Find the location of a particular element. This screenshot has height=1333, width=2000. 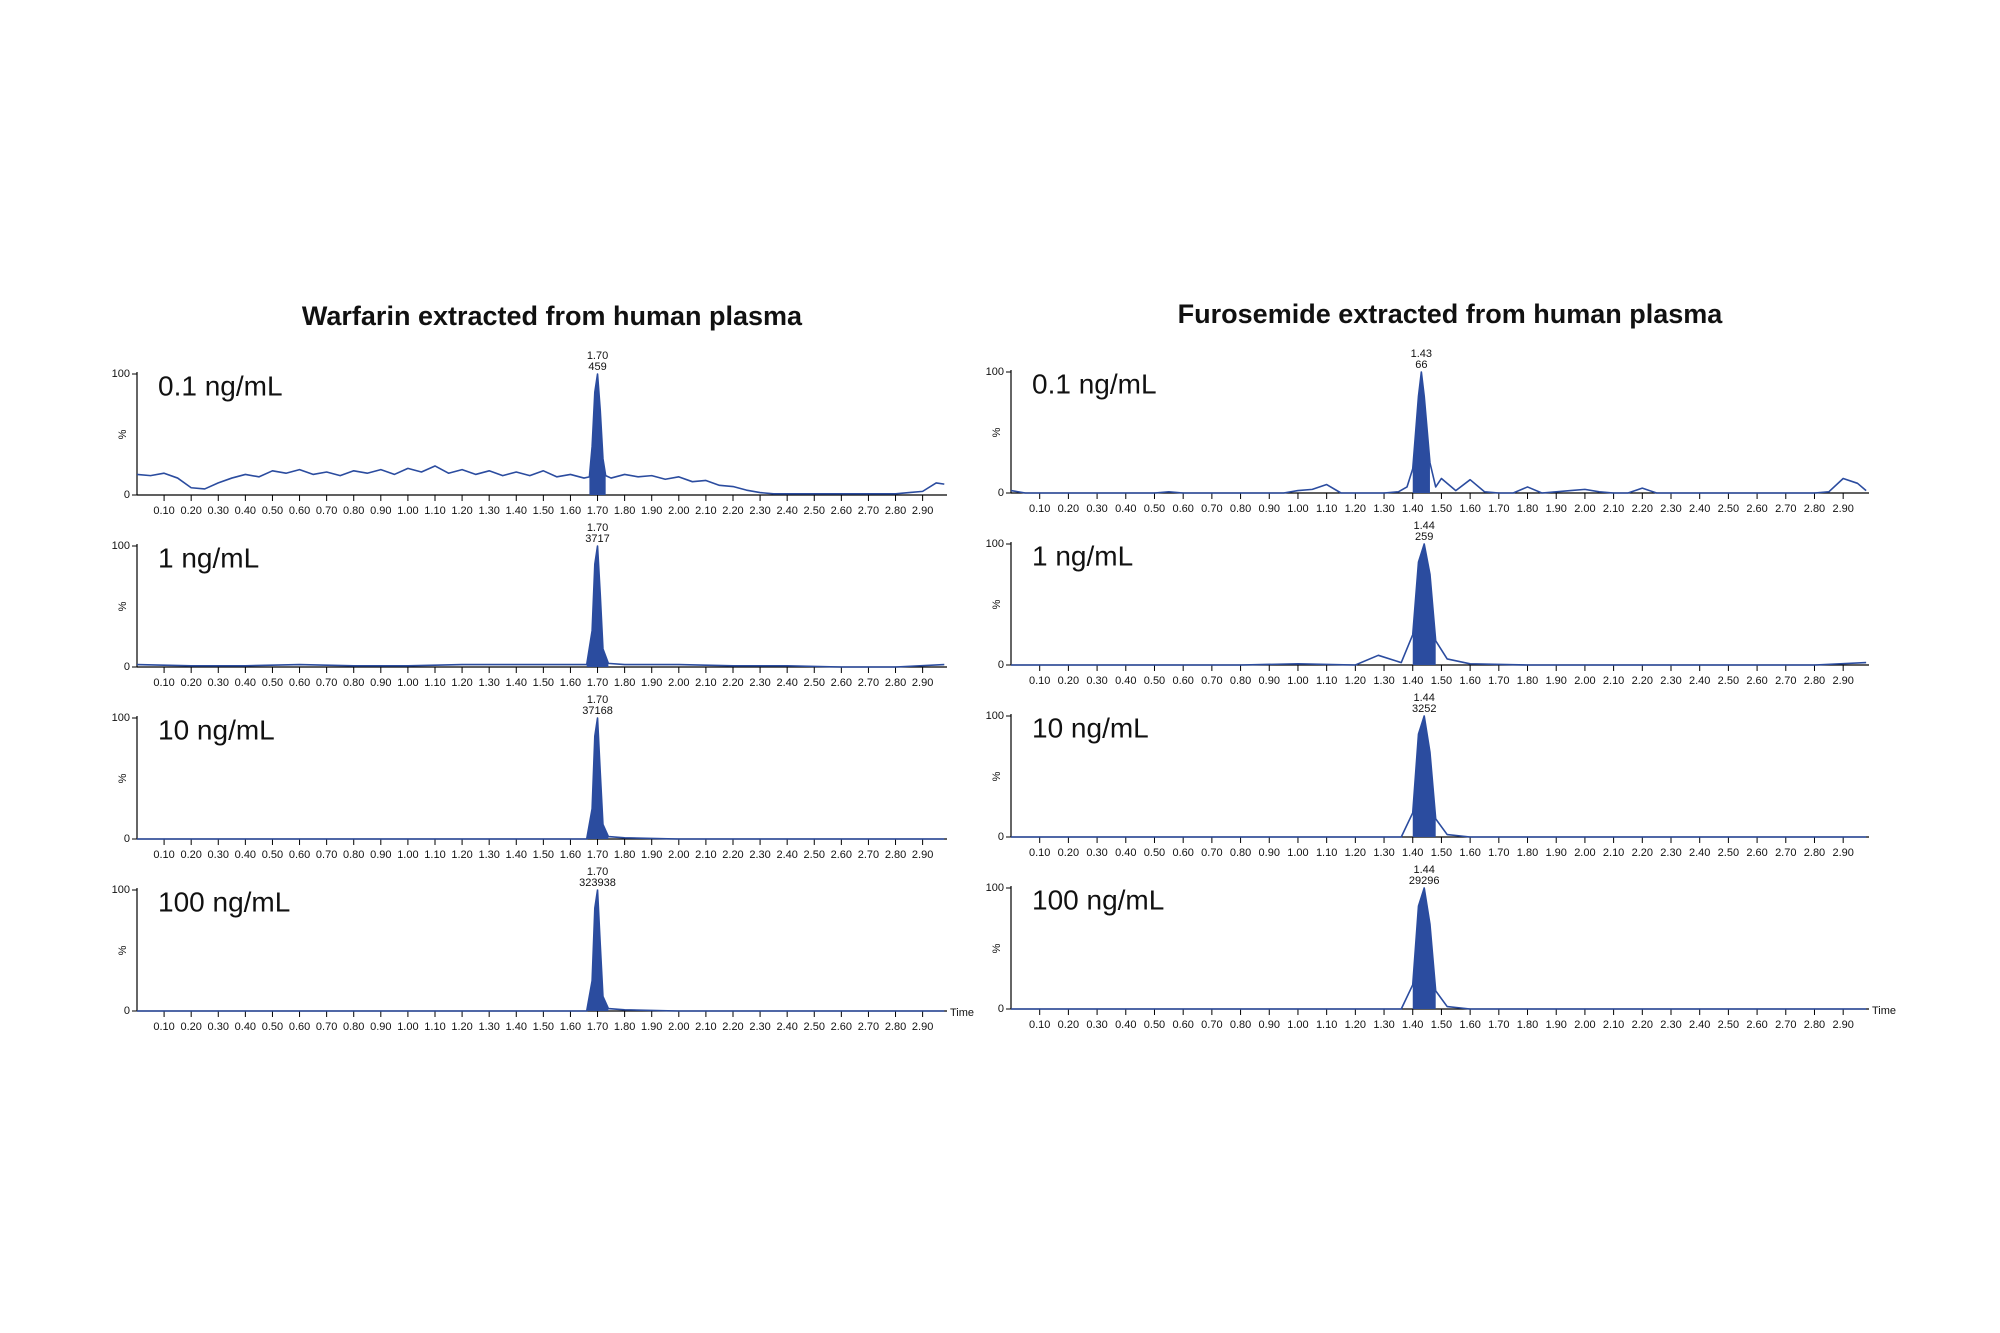

x-axis-label: Time is located at coordinates (1884, 1011).